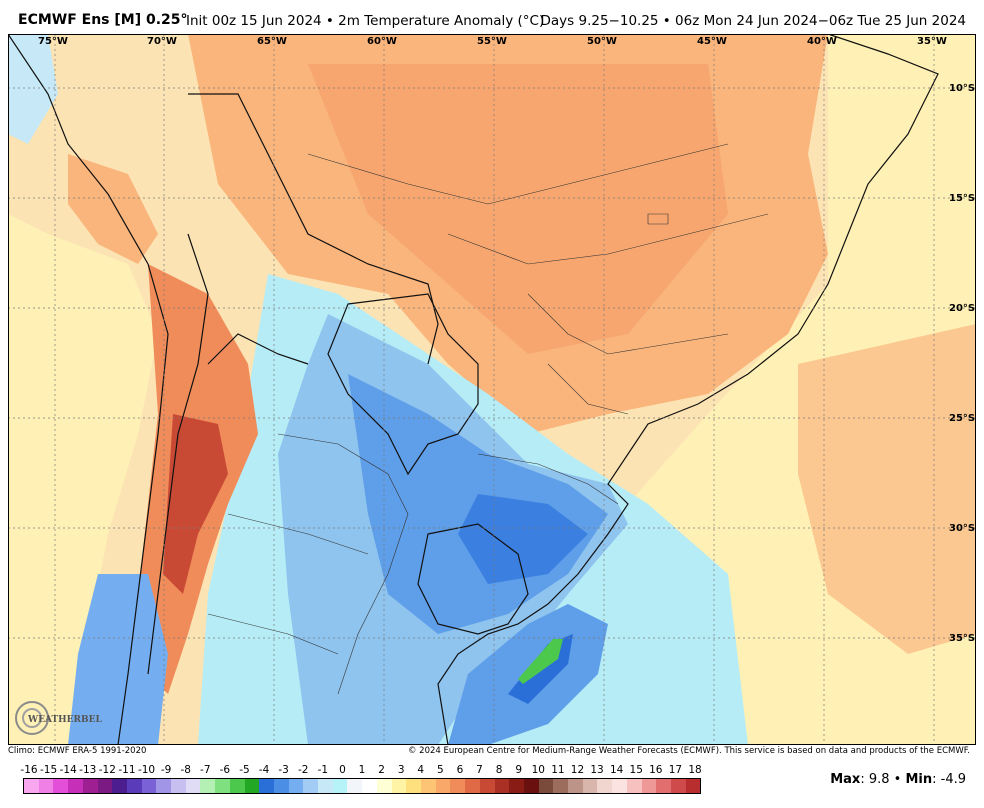  What do you see at coordinates (499, 770) in the screenshot?
I see `colorbar-tick-label: 8` at bounding box center [499, 770].